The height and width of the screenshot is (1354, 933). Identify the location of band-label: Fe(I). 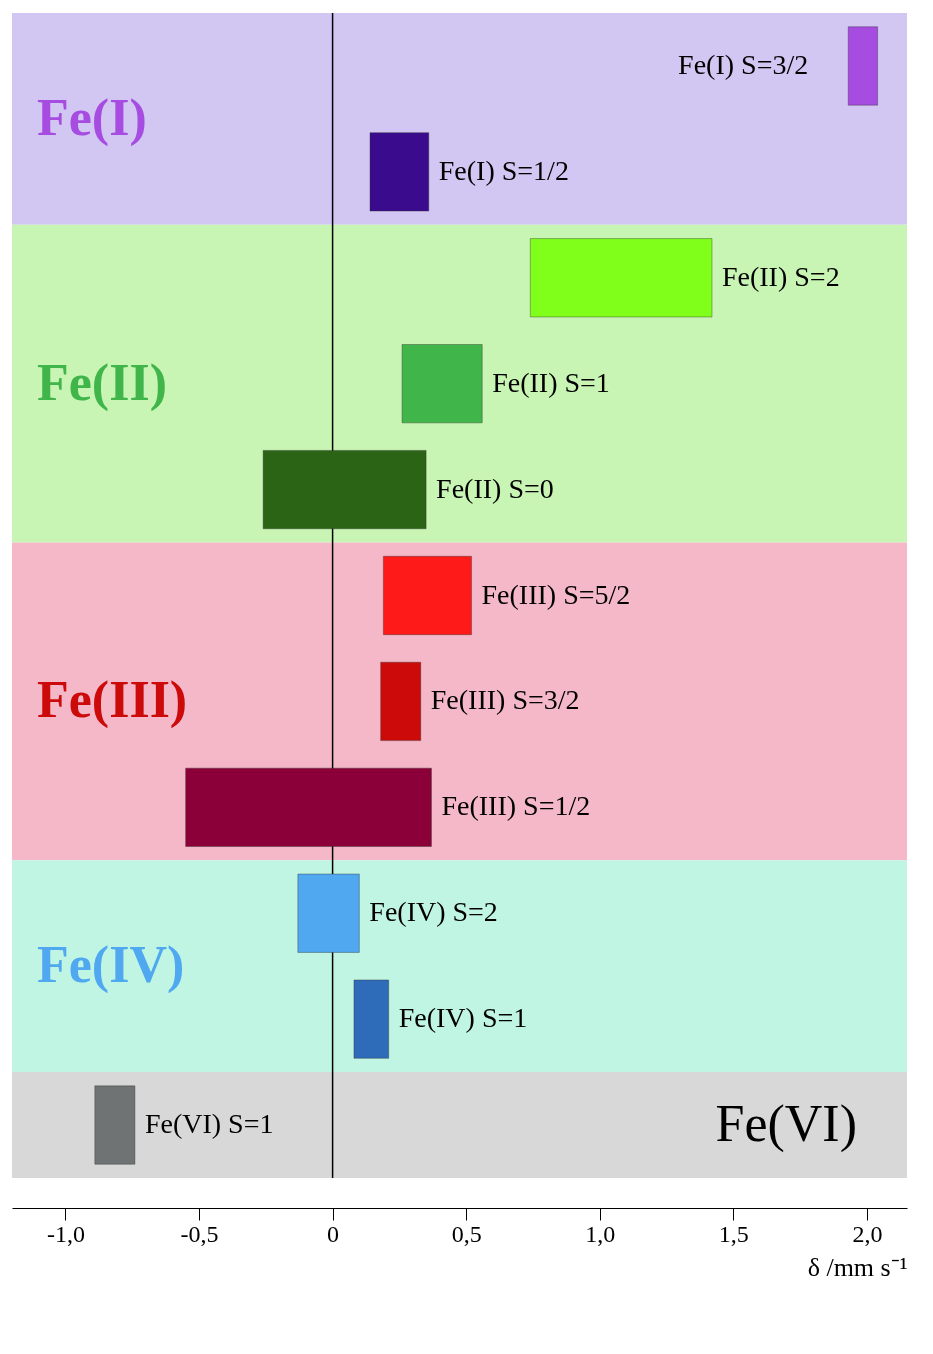
(92, 117).